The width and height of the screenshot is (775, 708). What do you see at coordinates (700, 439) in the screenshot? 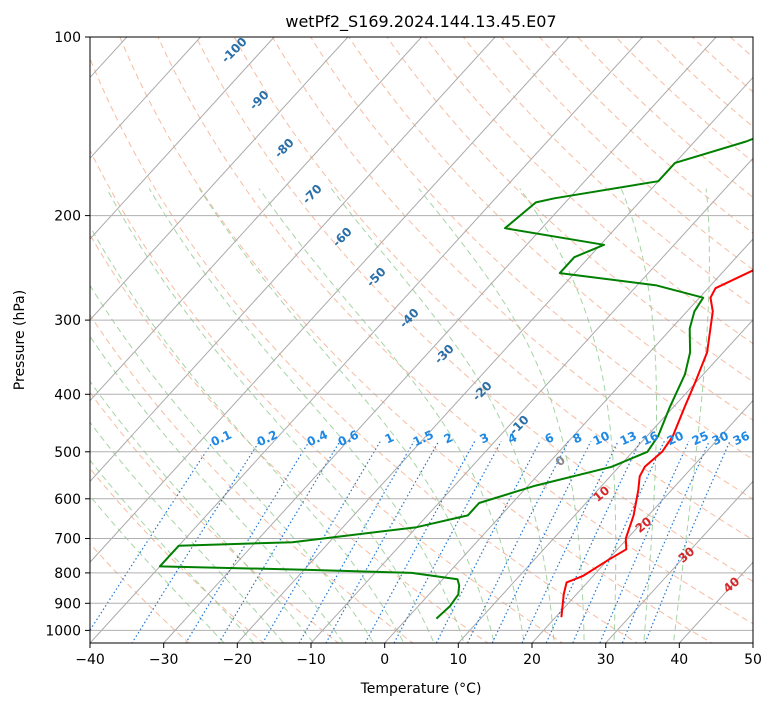
I see `mixing-ratio-label: 25` at bounding box center [700, 439].